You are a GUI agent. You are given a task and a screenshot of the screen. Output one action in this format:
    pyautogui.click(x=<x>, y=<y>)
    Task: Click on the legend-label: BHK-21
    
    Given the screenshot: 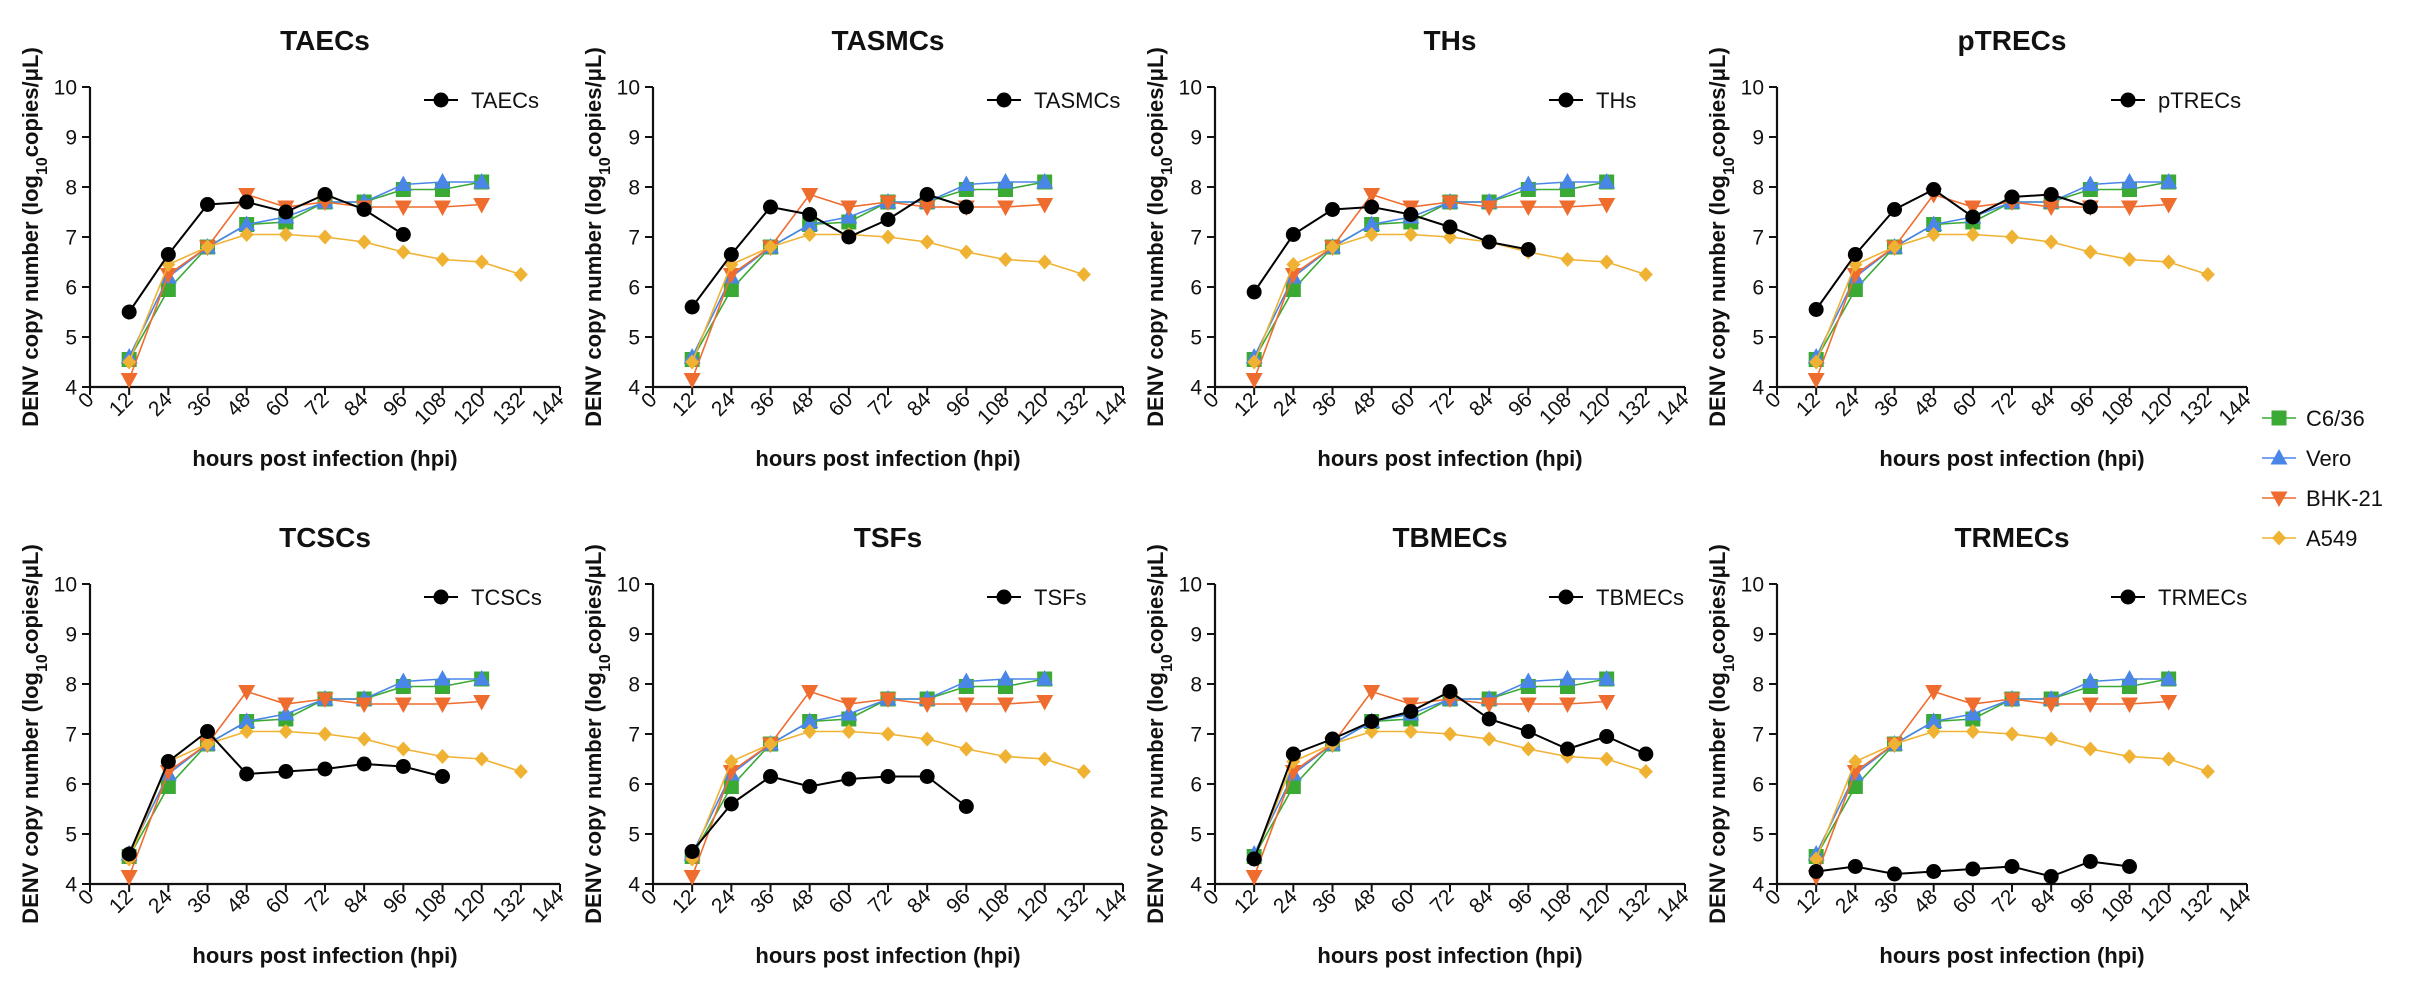 What is the action you would take?
    pyautogui.click(x=2344, y=498)
    